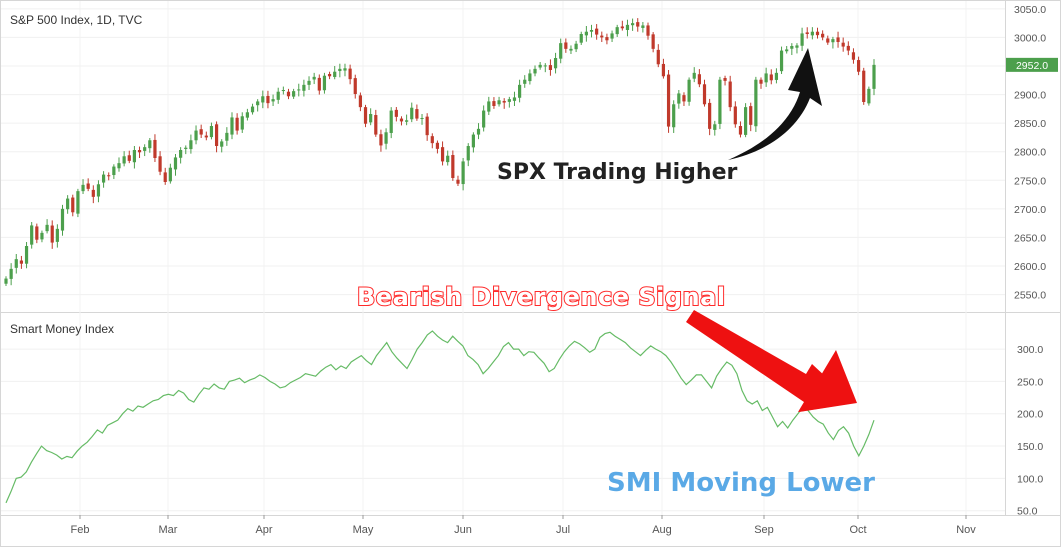  I want to click on smi-tick-label: 150.0, so click(1030, 447).